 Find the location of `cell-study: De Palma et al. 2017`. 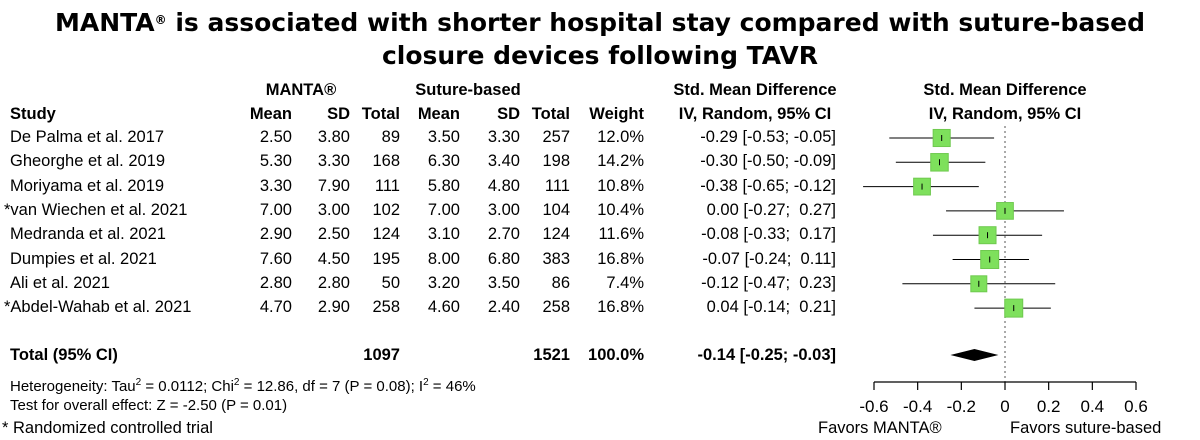

cell-study: De Palma et al. 2017 is located at coordinates (87, 137).